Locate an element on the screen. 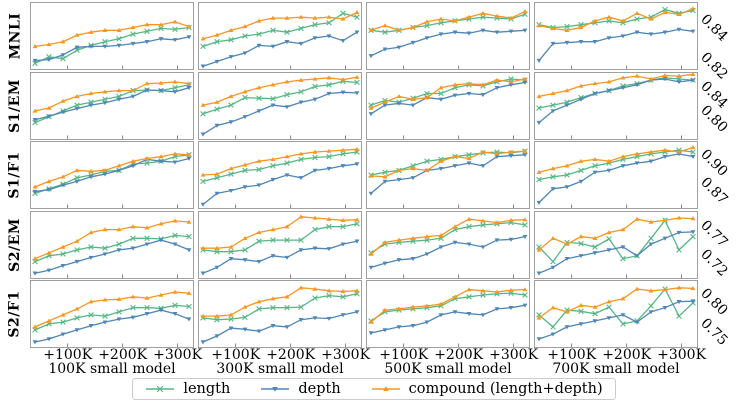 Image resolution: width=748 pixels, height=403 pixels. row-label: S2/F1 is located at coordinates (15, 314).